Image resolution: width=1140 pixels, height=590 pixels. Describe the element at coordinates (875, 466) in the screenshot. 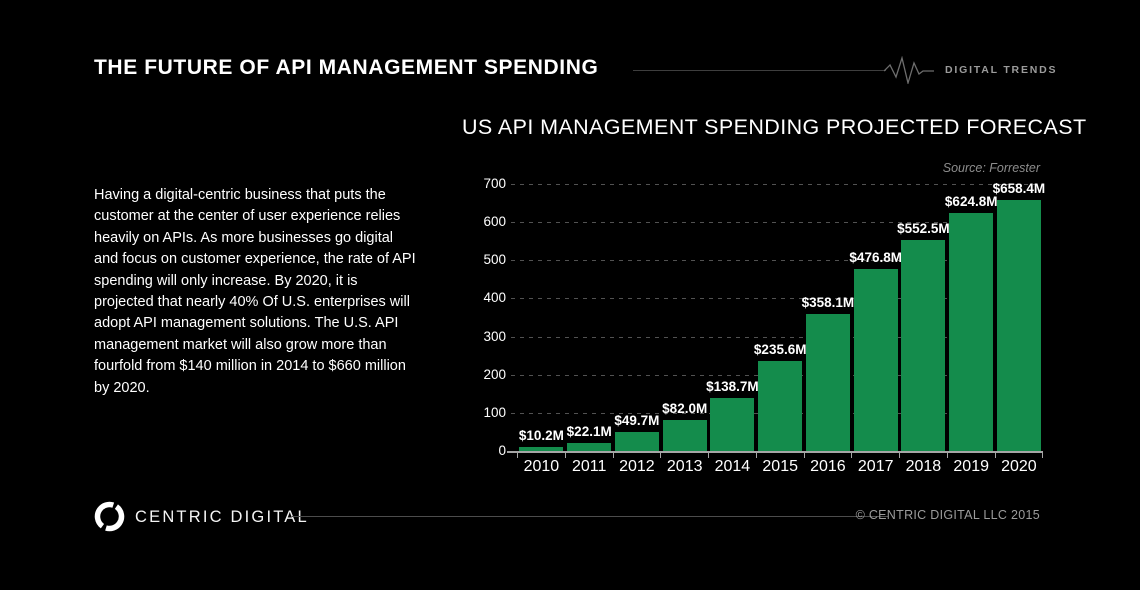

I see `x-axis-label: 2017` at that location.